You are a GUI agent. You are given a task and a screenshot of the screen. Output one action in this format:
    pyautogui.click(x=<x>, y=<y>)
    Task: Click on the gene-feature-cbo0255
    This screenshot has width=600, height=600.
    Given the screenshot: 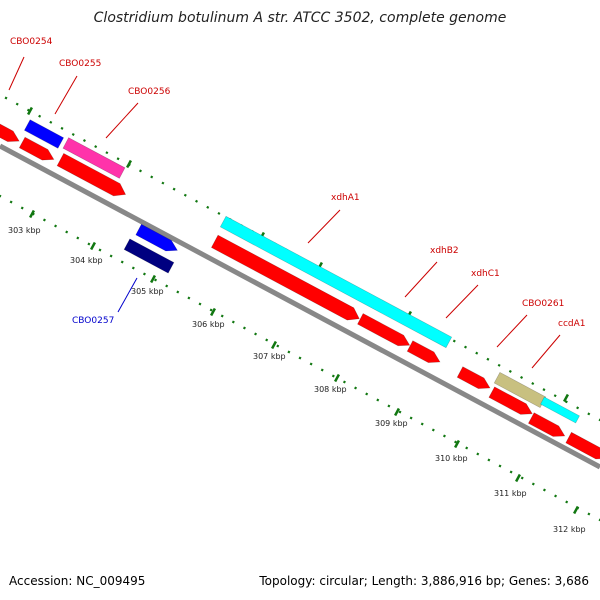 What is the action you would take?
    pyautogui.click(x=44, y=134)
    